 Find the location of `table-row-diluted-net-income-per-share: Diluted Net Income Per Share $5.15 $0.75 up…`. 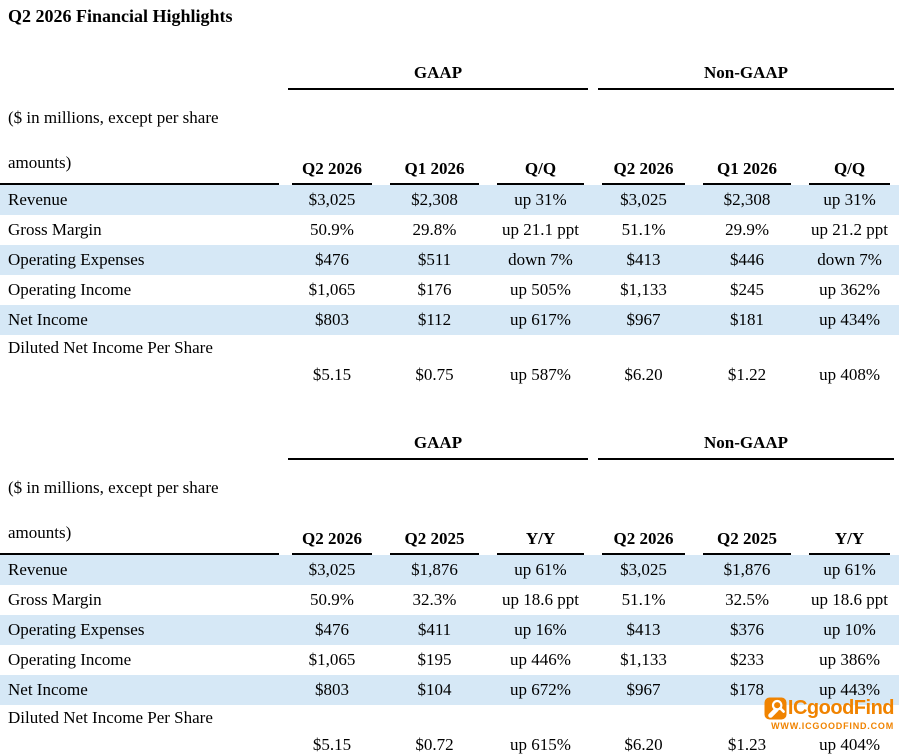

table-row-diluted-net-income-per-share: Diluted Net Income Per Share $5.15 $0.75 up… is located at coordinates (449, 363).